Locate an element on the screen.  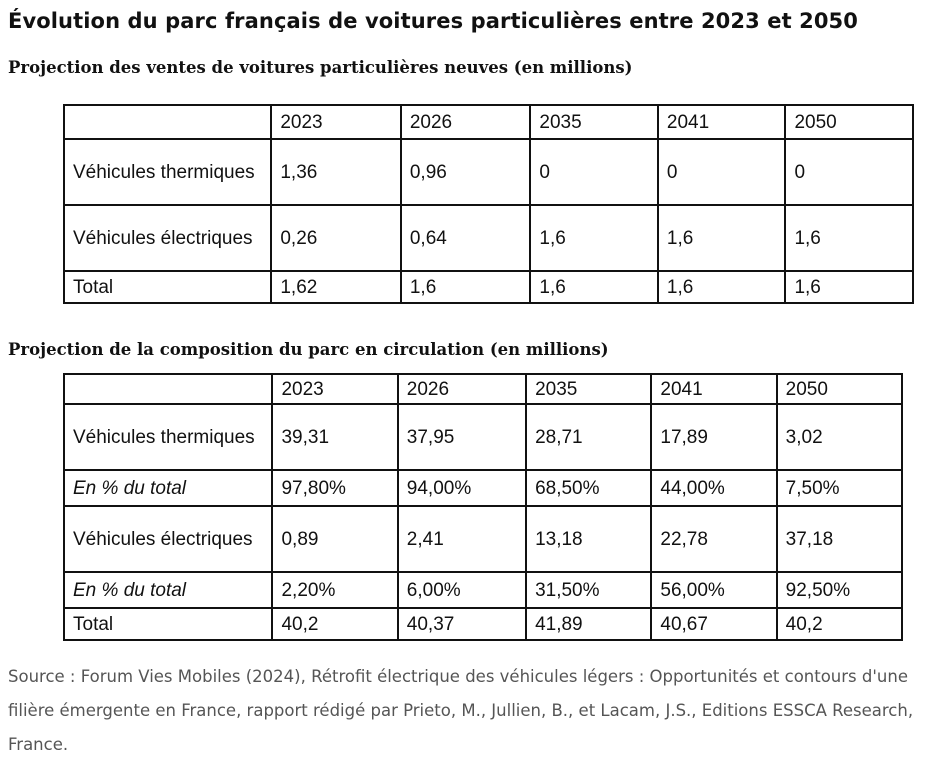
table-cell: 22,78 is located at coordinates (714, 539).